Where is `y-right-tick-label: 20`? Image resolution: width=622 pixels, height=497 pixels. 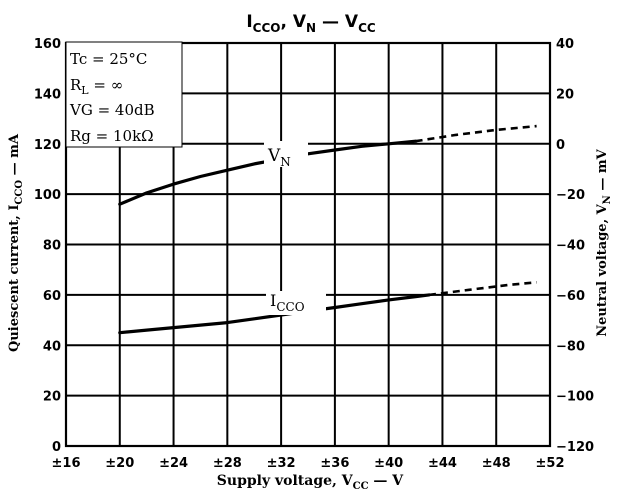 y-right-tick-label: 20 is located at coordinates (565, 94).